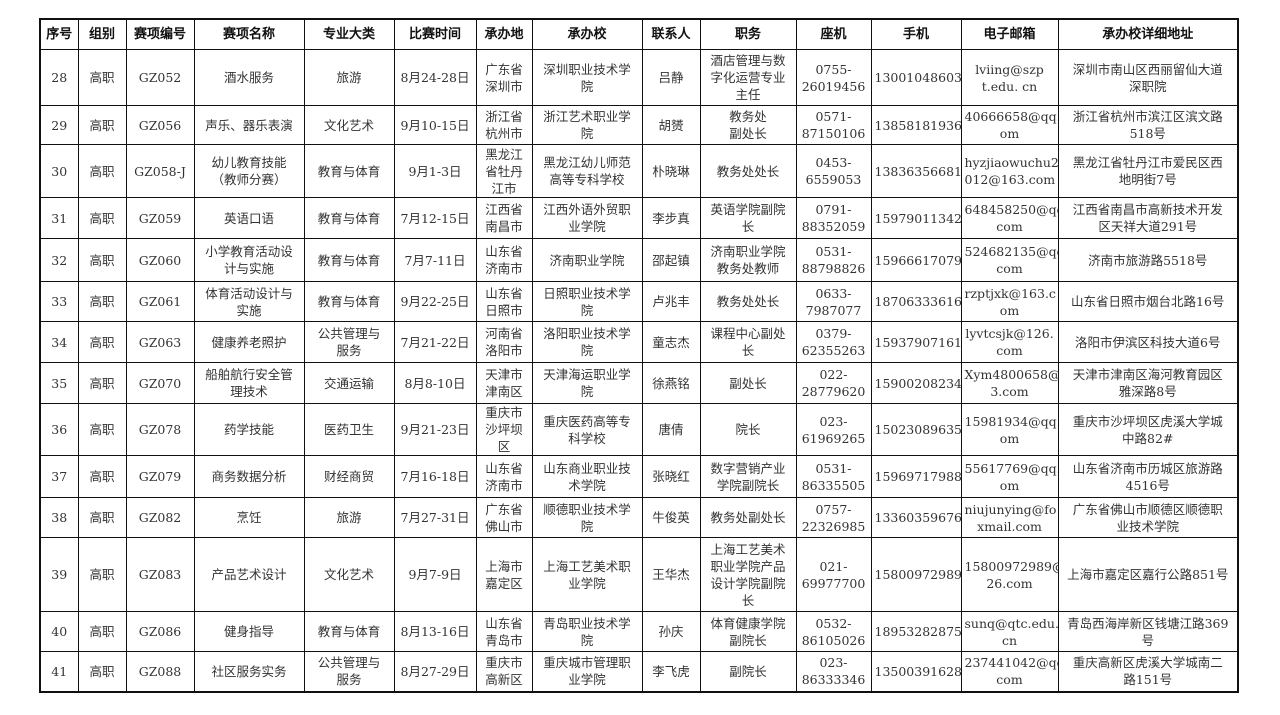  What do you see at coordinates (504, 342) in the screenshot?
I see `cell-host-city: 河南省 洛阳市` at bounding box center [504, 342].